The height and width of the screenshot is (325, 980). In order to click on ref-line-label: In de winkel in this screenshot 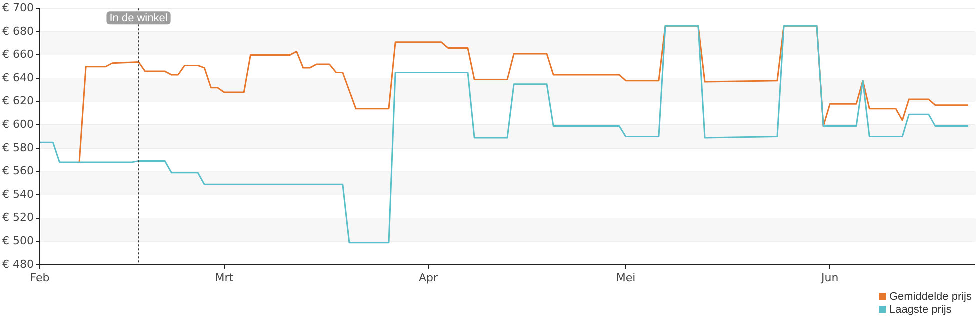, I will do `click(139, 18)`.